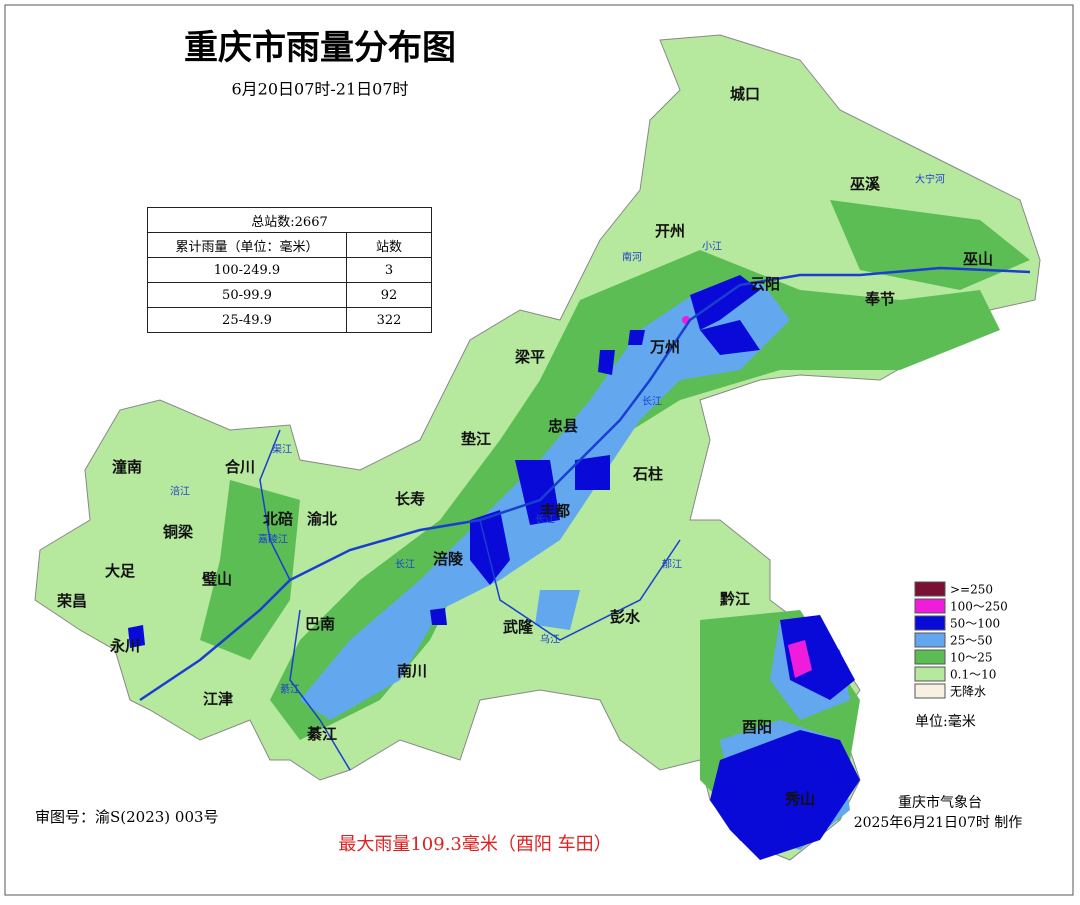  Describe the element at coordinates (247, 245) in the screenshot. I see `col-header: 累计雨量（单位：毫米）` at that location.